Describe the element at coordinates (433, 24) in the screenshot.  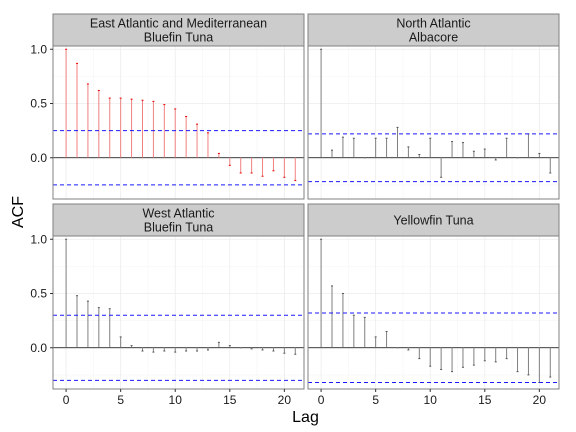
I see `facet-title-line: North Atlantic` at that location.